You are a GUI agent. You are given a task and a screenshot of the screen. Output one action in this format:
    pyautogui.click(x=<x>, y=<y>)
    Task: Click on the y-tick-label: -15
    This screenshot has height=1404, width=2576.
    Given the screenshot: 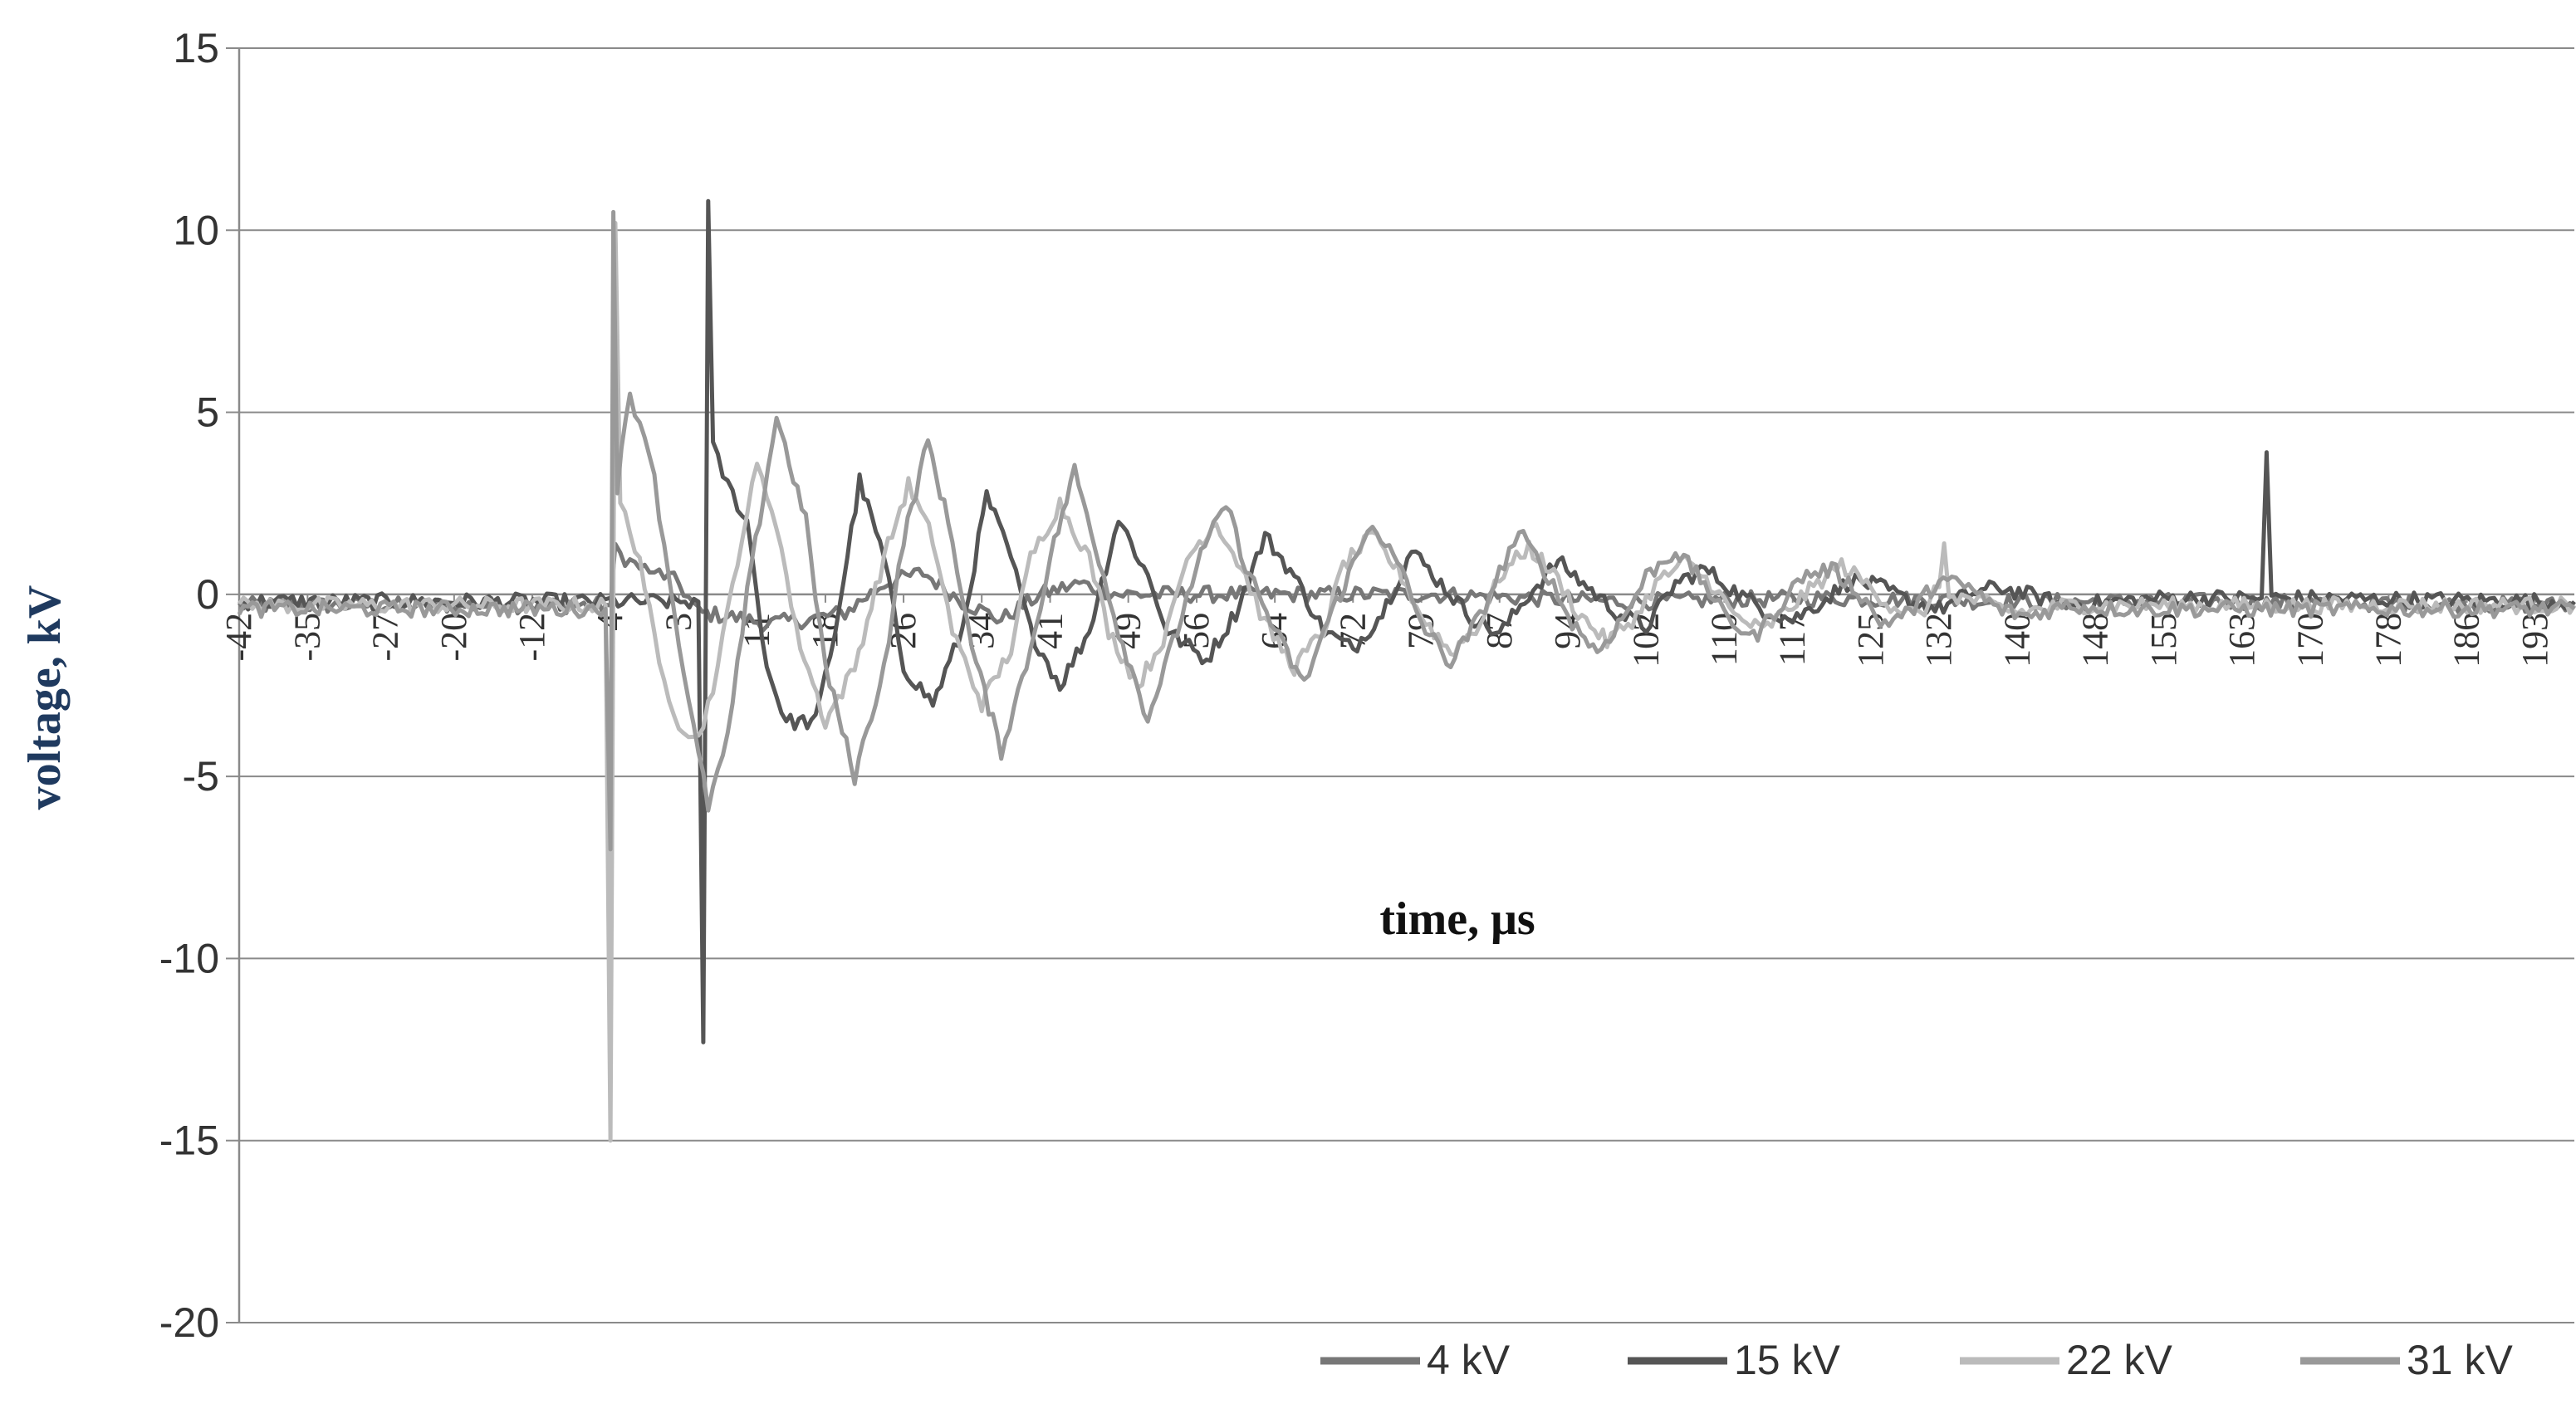 What is the action you would take?
    pyautogui.click(x=189, y=1141)
    